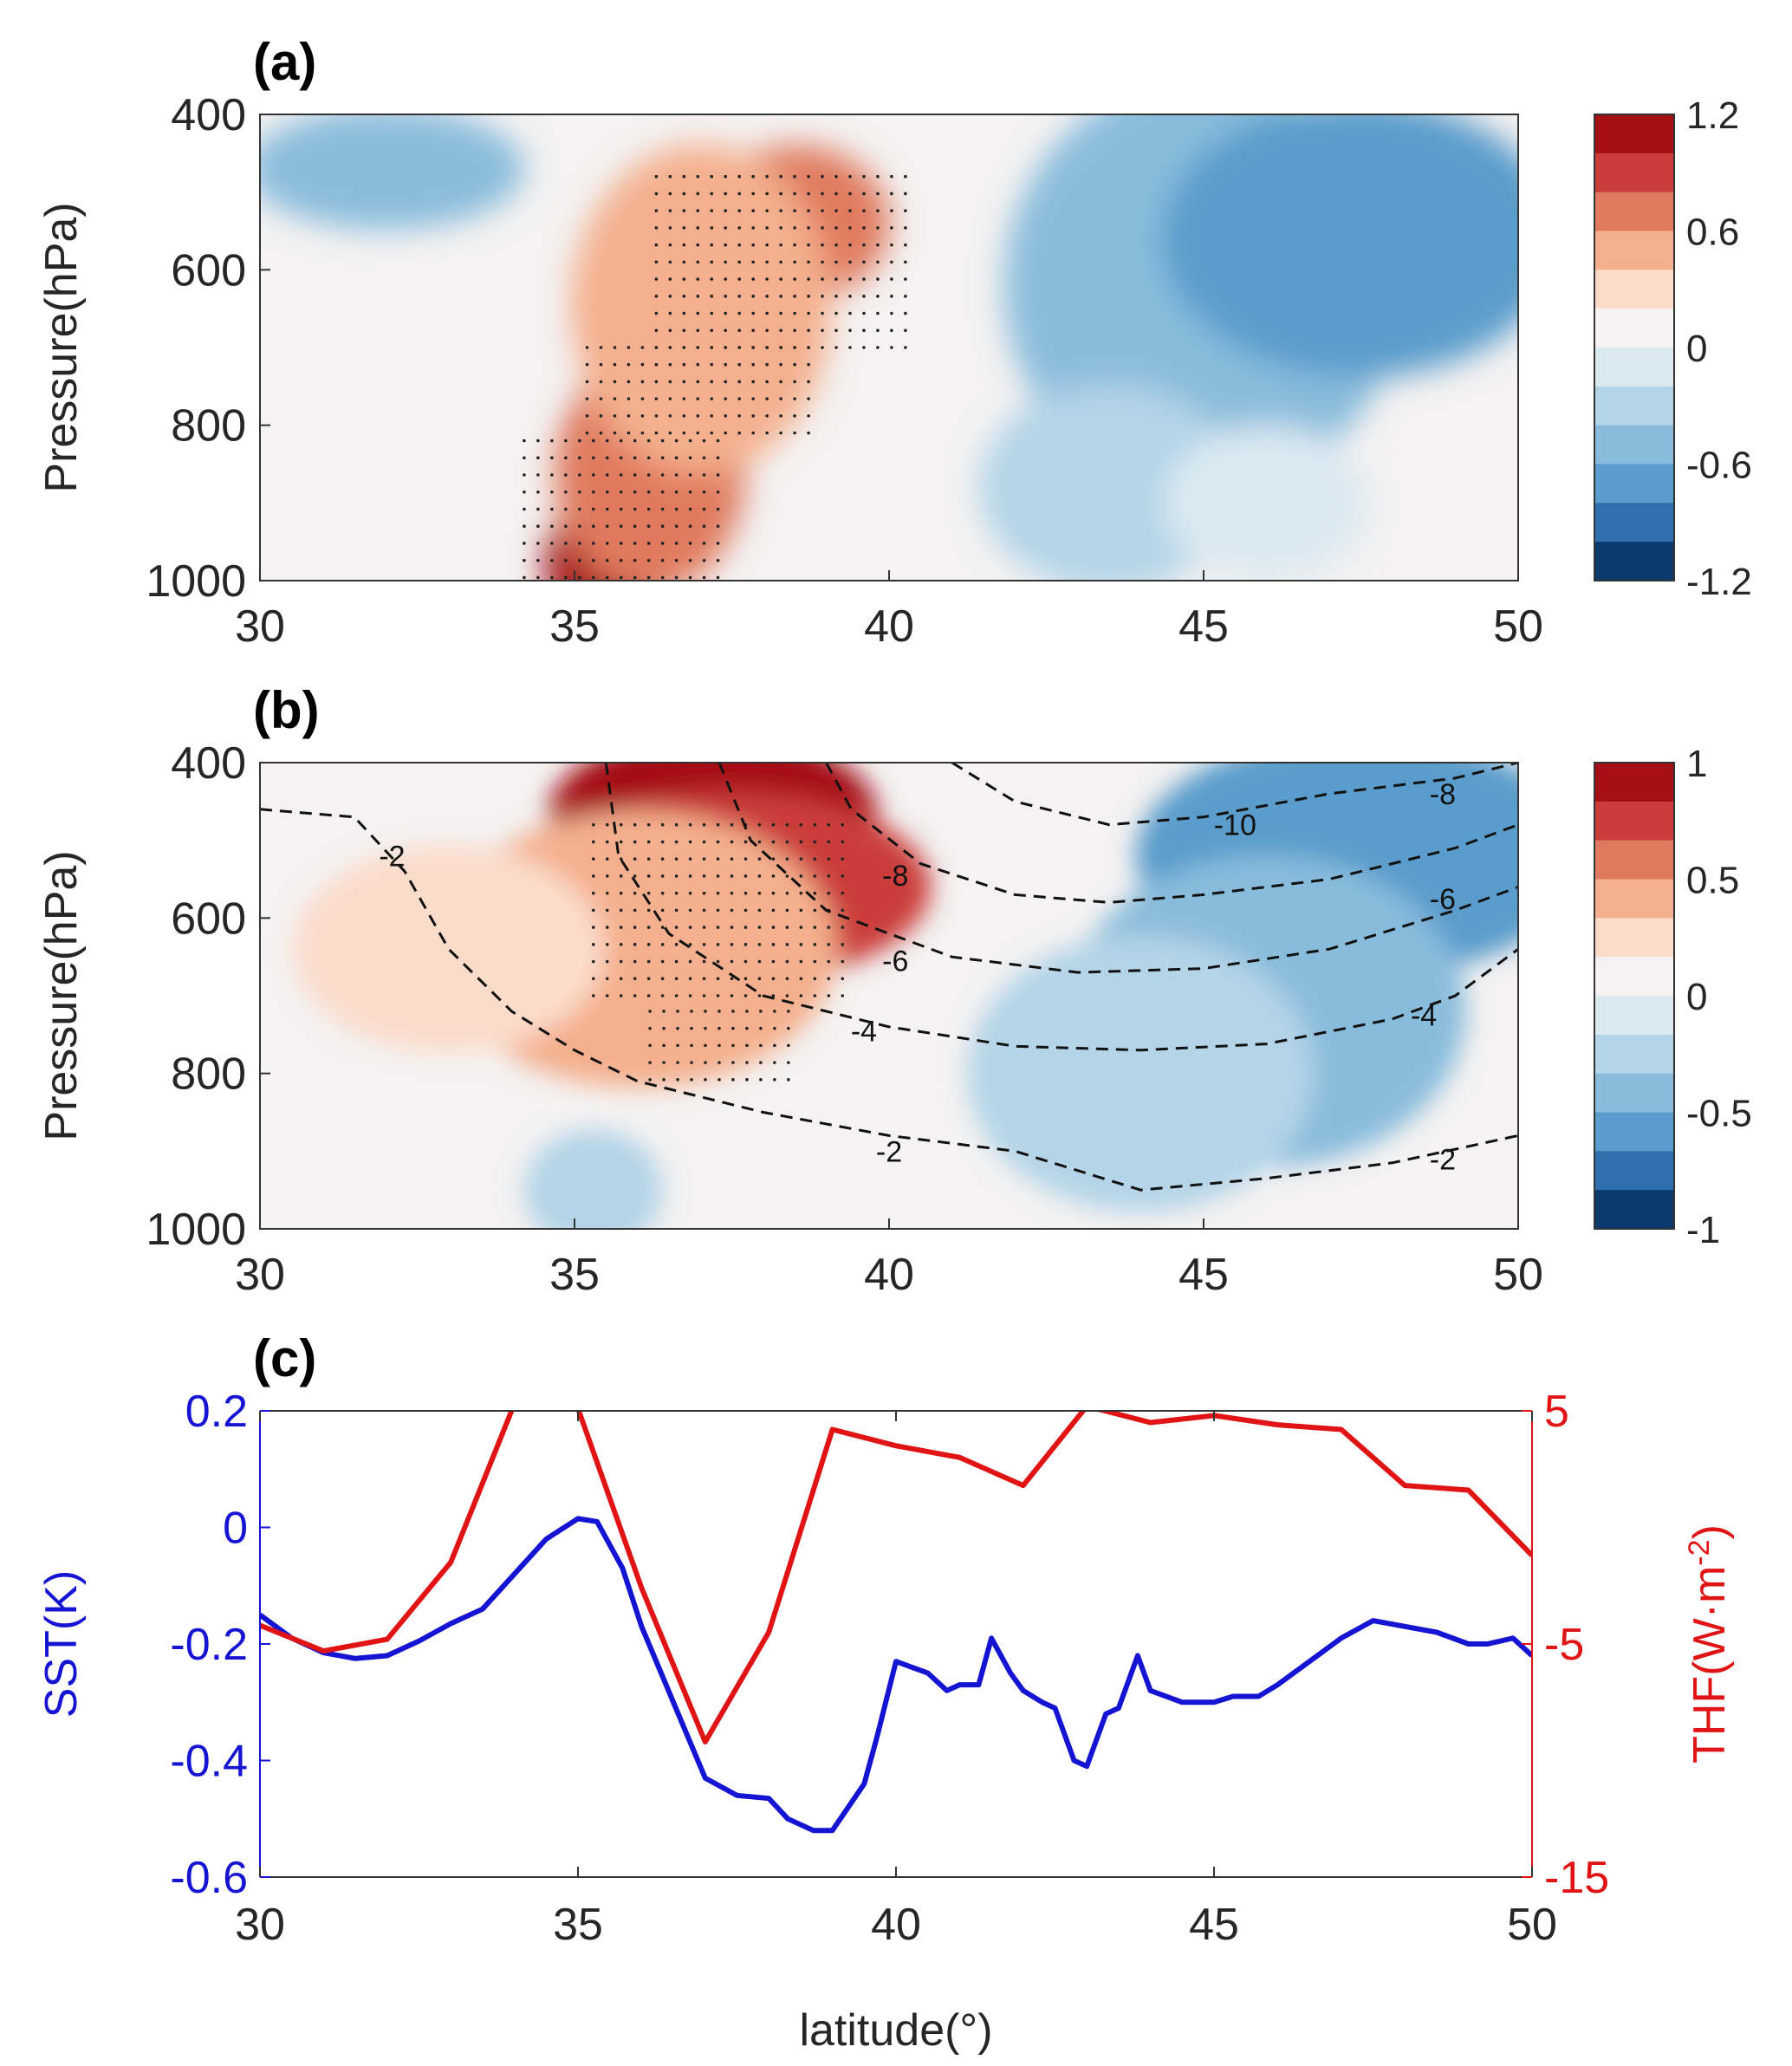 Image resolution: width=1792 pixels, height=2066 pixels. Describe the element at coordinates (1235, 825) in the screenshot. I see `contour-label: -10` at that location.